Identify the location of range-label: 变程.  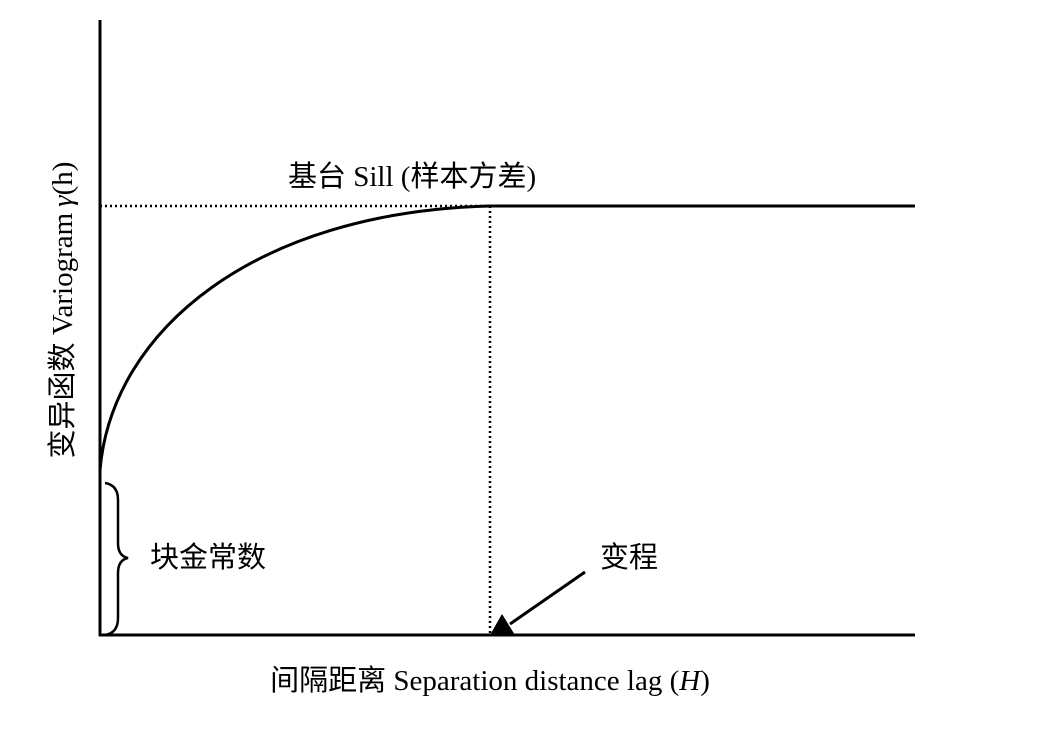
(629, 557).